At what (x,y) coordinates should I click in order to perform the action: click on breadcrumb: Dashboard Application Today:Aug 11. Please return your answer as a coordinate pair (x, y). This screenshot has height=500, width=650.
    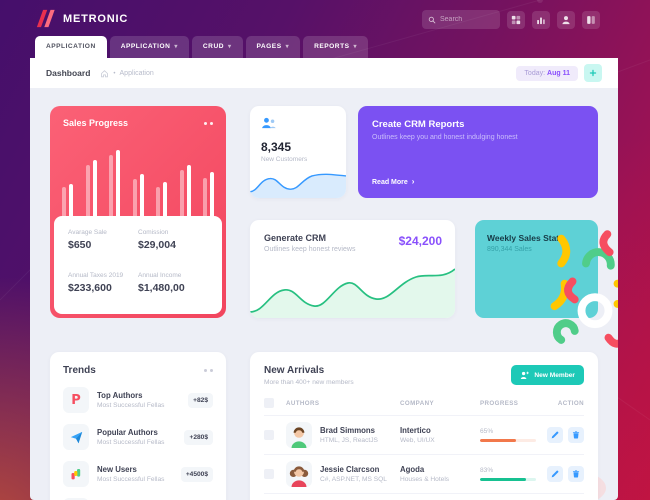
    Looking at the image, I should click on (324, 73).